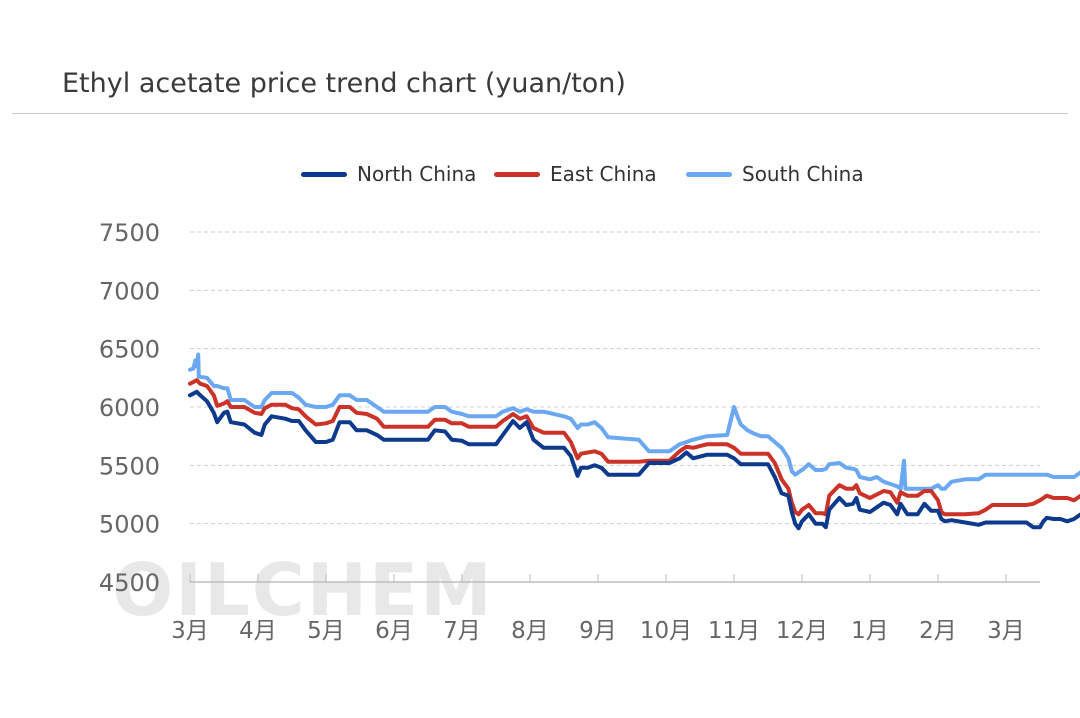  What do you see at coordinates (129, 233) in the screenshot?
I see `y-tick-label-7500: 7500` at bounding box center [129, 233].